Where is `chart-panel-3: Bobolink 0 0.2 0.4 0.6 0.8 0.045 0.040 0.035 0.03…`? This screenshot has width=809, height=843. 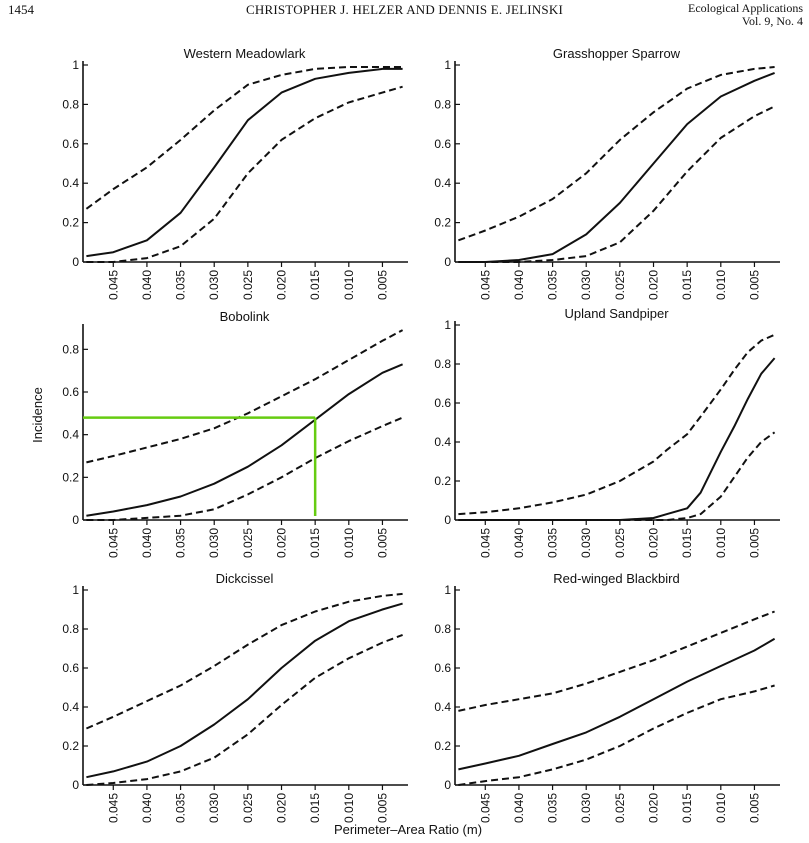
chart-panel-3: Bobolink 0 0.2 0.4 0.6 0.8 0.045 0.040 0.035 0.03… is located at coordinates (235, 433).